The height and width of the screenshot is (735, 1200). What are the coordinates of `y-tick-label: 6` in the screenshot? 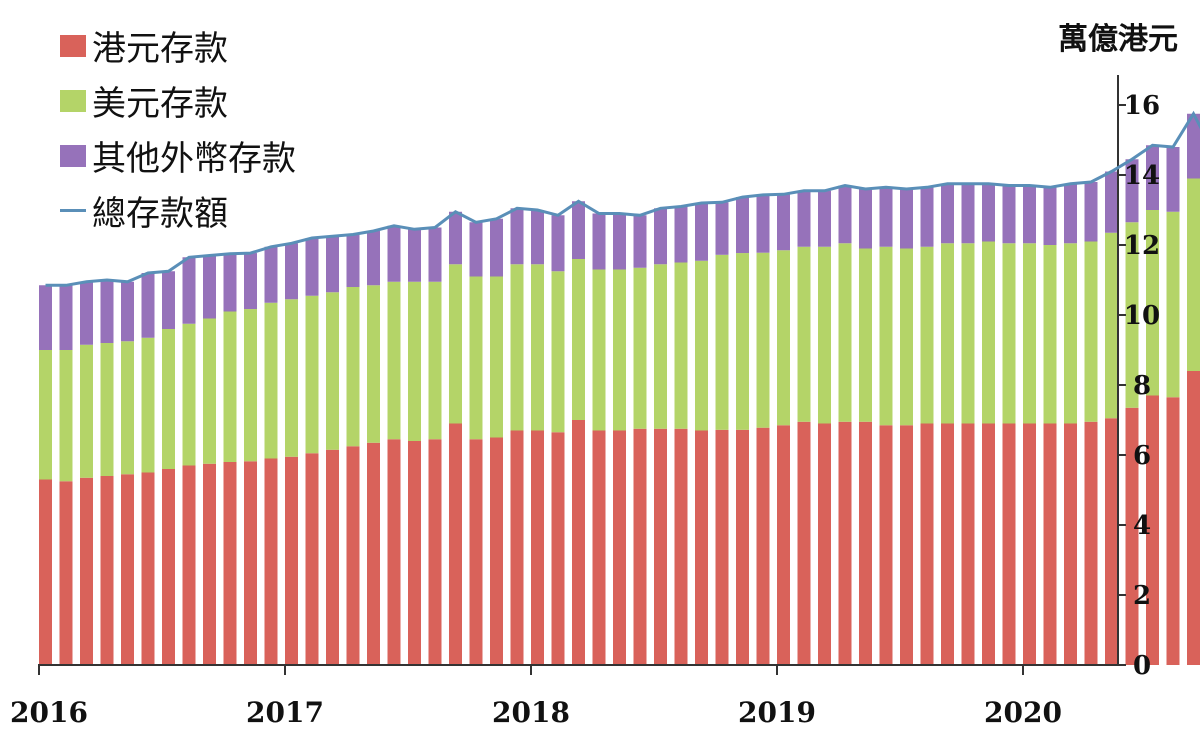 It's located at (1142, 456).